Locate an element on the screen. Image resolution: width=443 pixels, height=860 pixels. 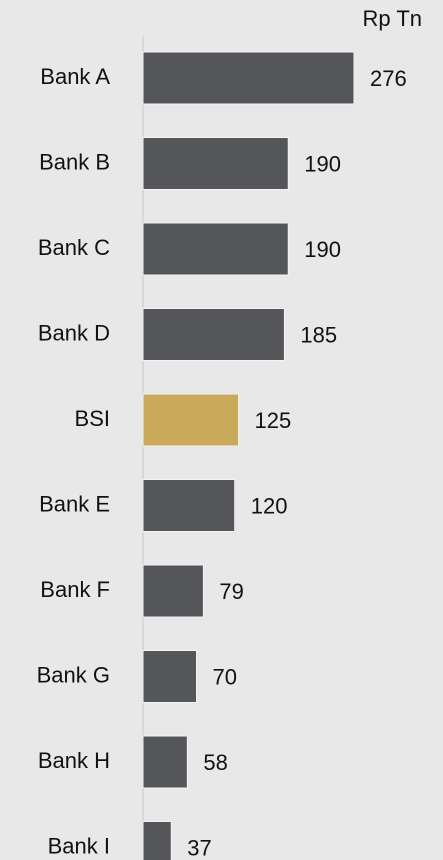
value-label: 125 is located at coordinates (273, 420).